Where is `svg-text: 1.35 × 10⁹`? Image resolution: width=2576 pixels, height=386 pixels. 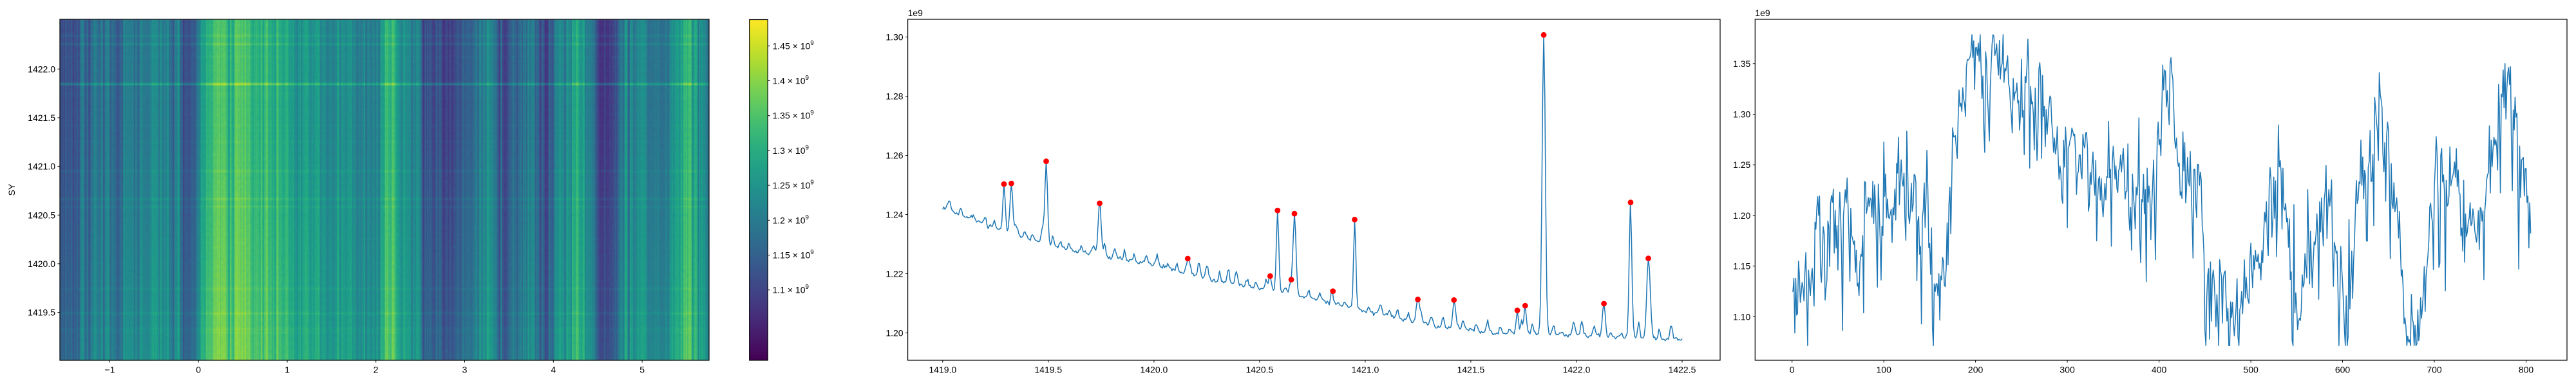
svg-text: 1.35 × 10⁹ is located at coordinates (793, 115).